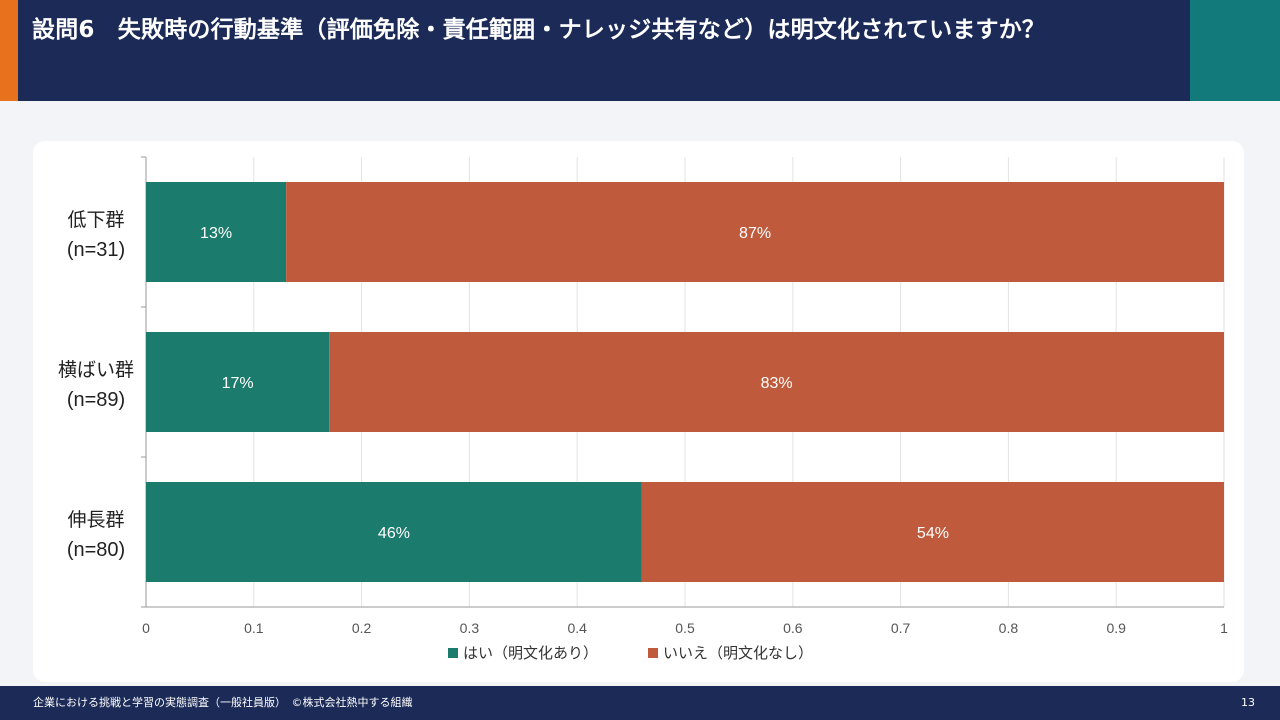 The height and width of the screenshot is (720, 1280). What do you see at coordinates (96, 250) in the screenshot?
I see `category-sample-size: (n=31)` at bounding box center [96, 250].